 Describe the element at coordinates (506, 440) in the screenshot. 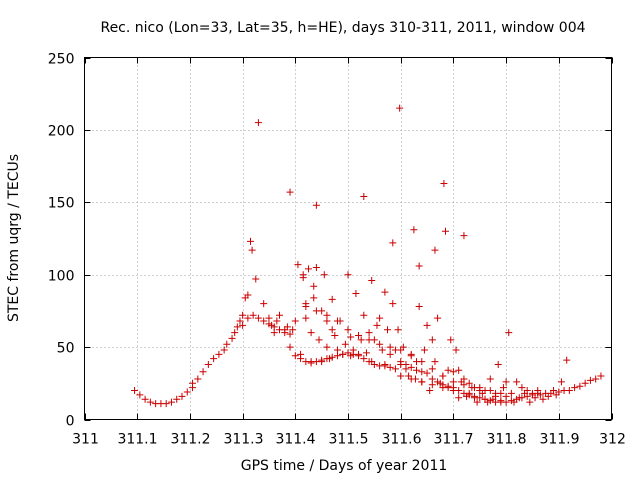

I see `x-tick-label: 311.8` at that location.